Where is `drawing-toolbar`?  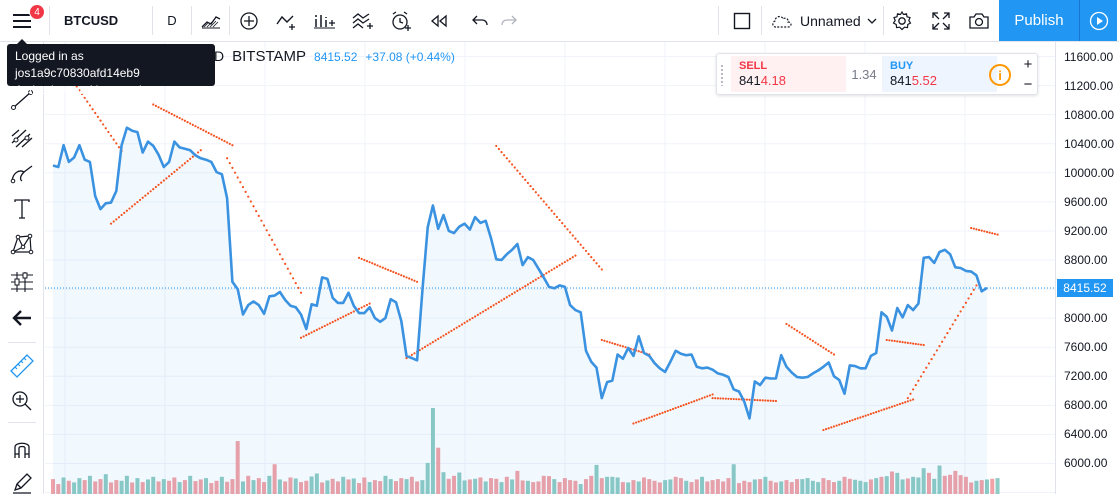 drawing-toolbar is located at coordinates (22, 268).